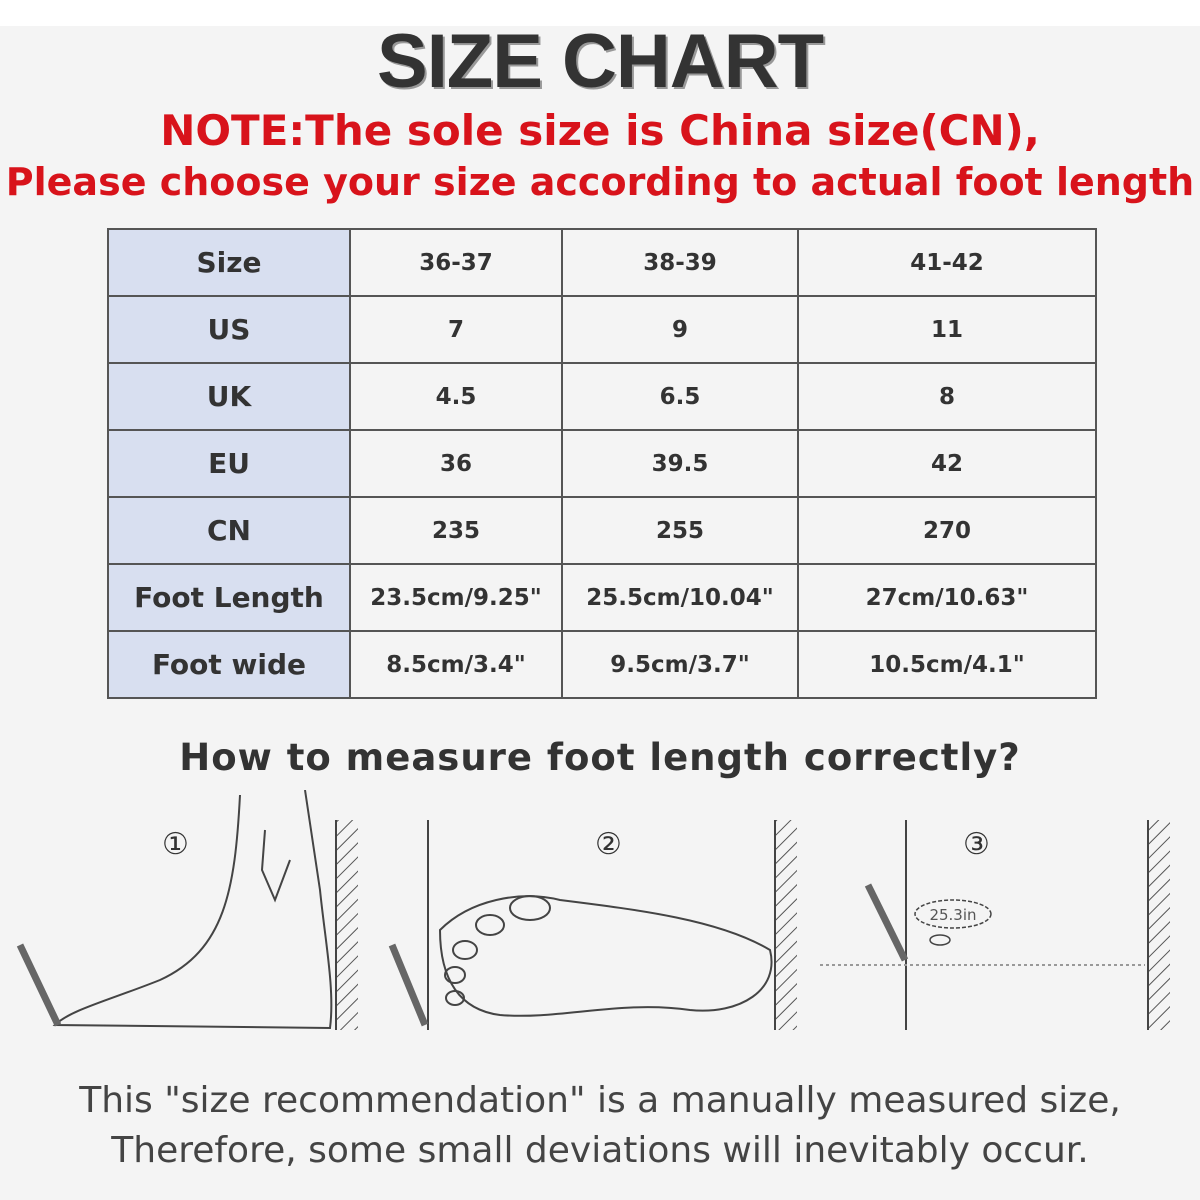 The image size is (1200, 1200). Describe the element at coordinates (456, 396) in the screenshot. I see `table-cell: 4.5` at that location.